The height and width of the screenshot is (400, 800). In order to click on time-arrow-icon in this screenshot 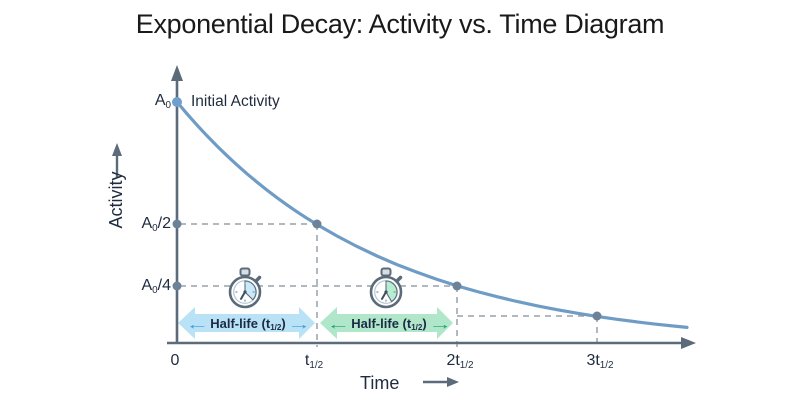, I will do `click(441, 382)`.